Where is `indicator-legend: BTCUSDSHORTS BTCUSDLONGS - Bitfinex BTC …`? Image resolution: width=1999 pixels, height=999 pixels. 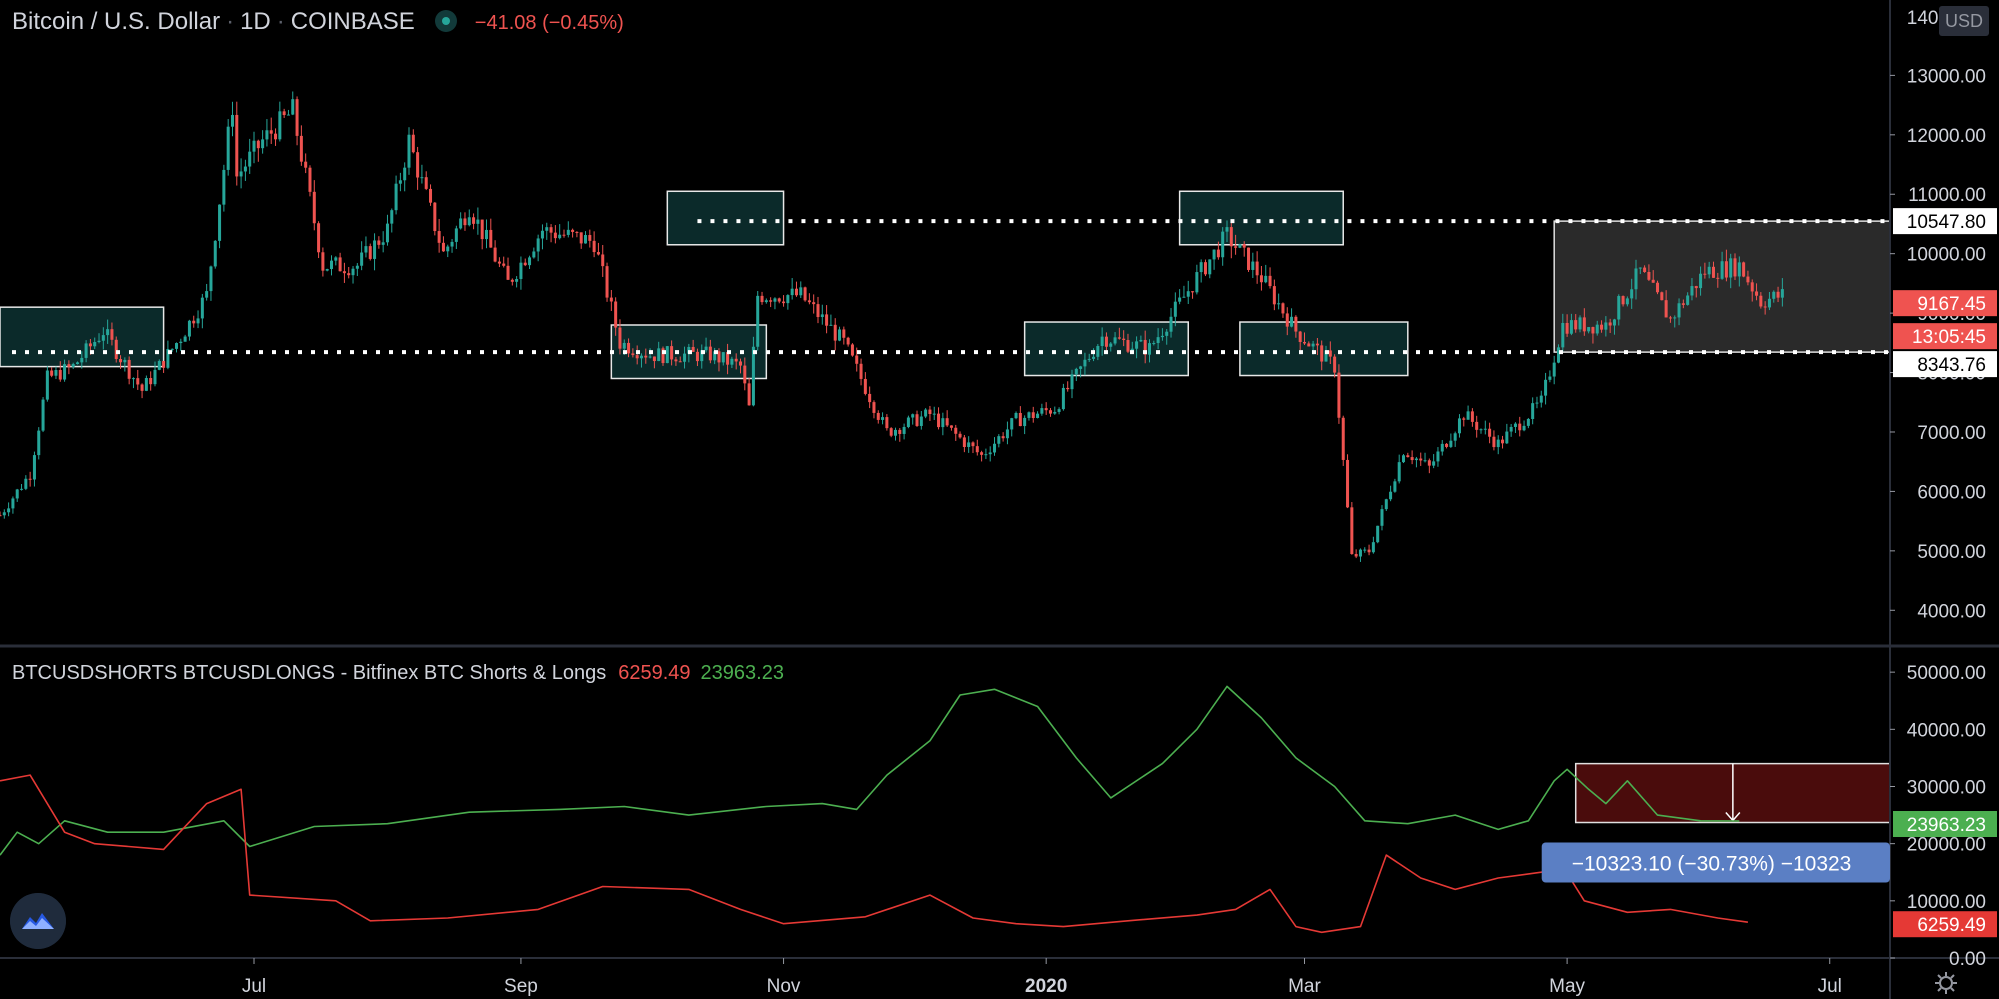 indicator-legend: BTCUSDSHORTS BTCUSDLONGS - Bitfinex BTC … is located at coordinates (398, 673).